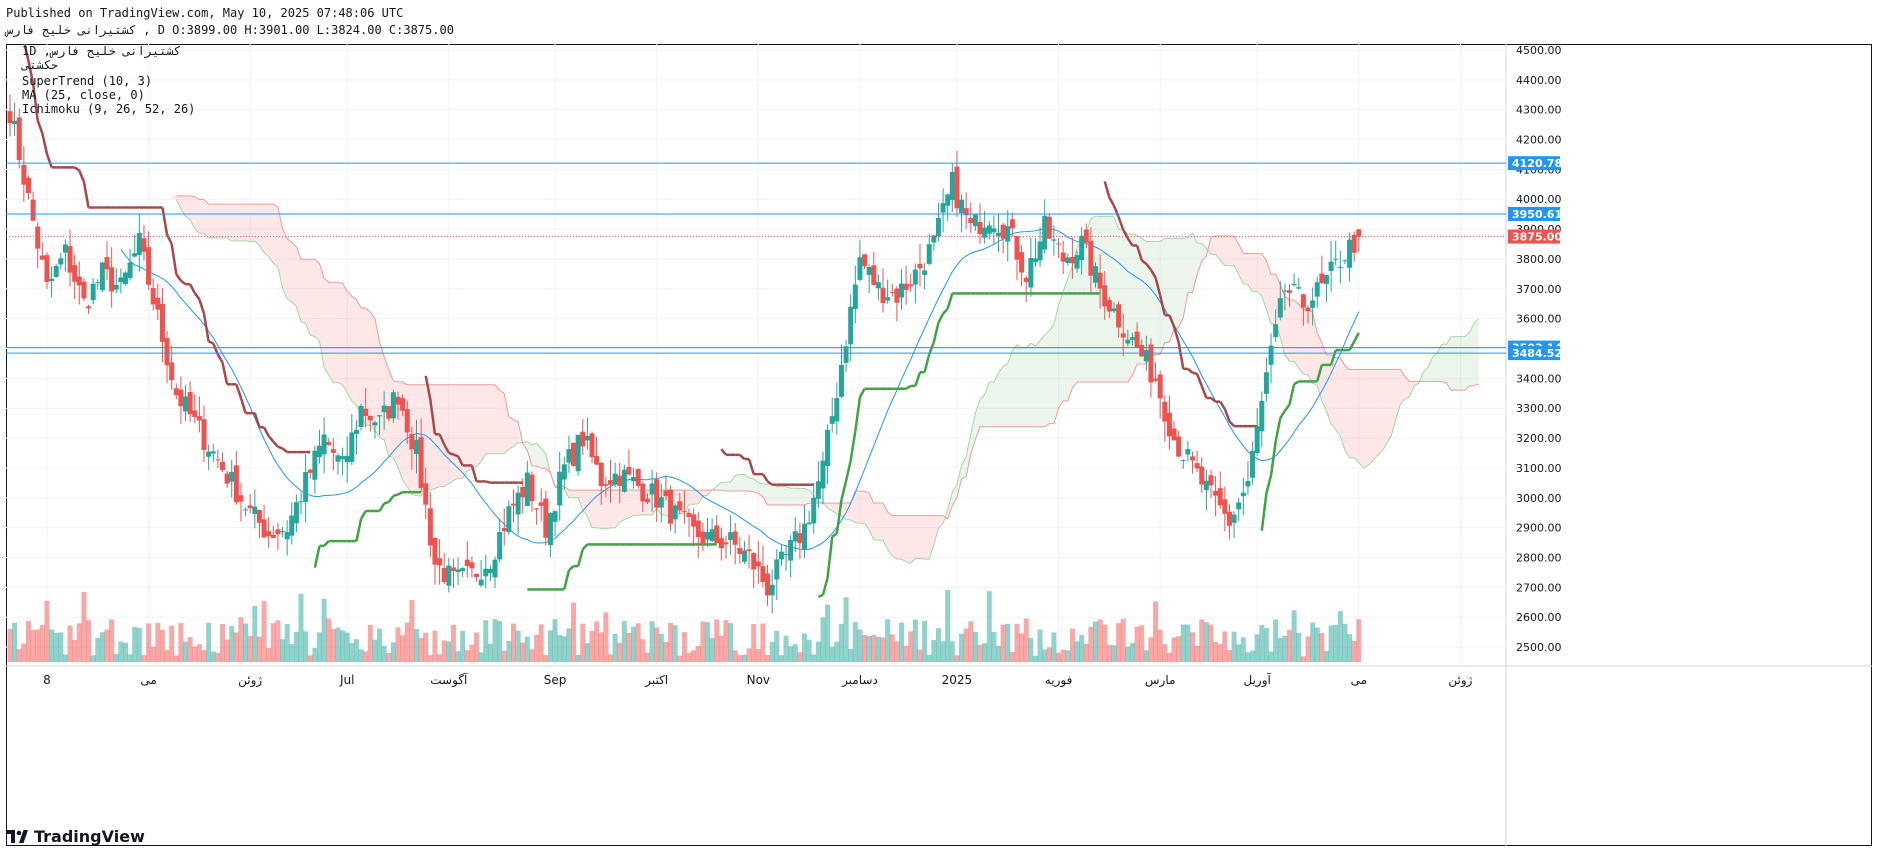 The height and width of the screenshot is (858, 1878). I want to click on legend-supertrend: SuperTrend (10, 3), so click(87, 81).